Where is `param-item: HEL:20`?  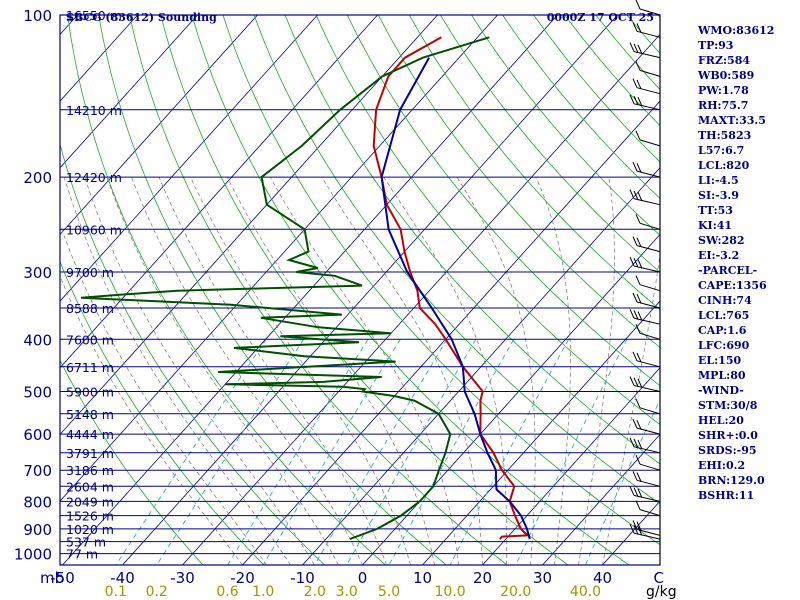
param-item: HEL:20 is located at coordinates (721, 420).